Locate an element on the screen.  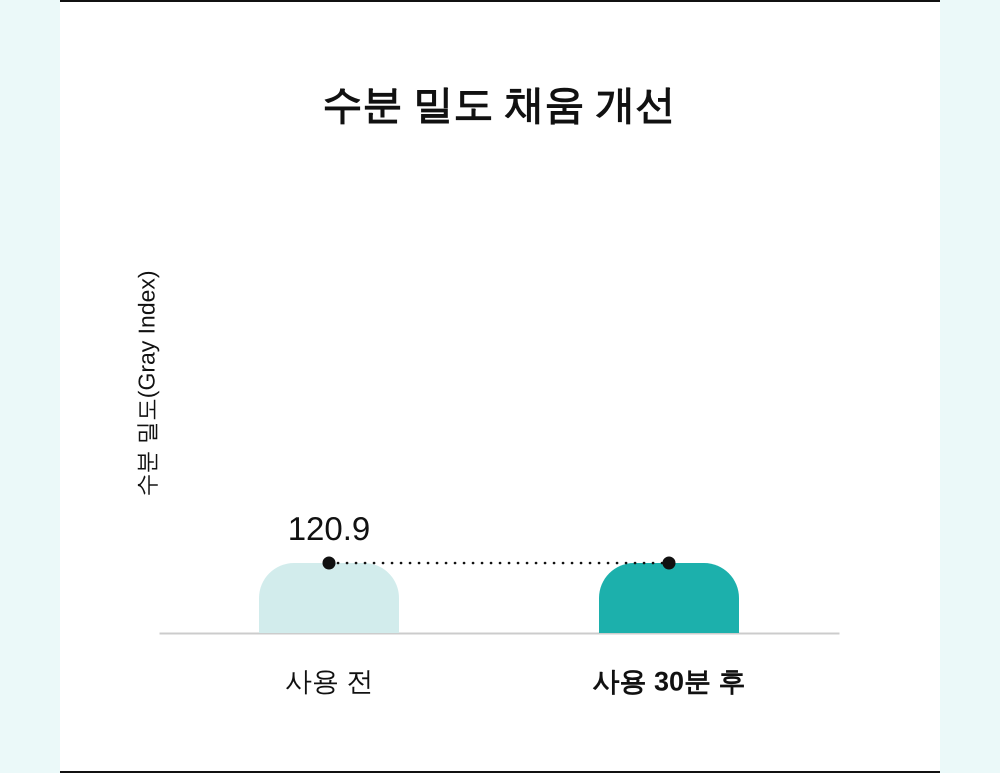
y-axis-title: 수분 밀도(Gray Index) is located at coordinates (147, 383).